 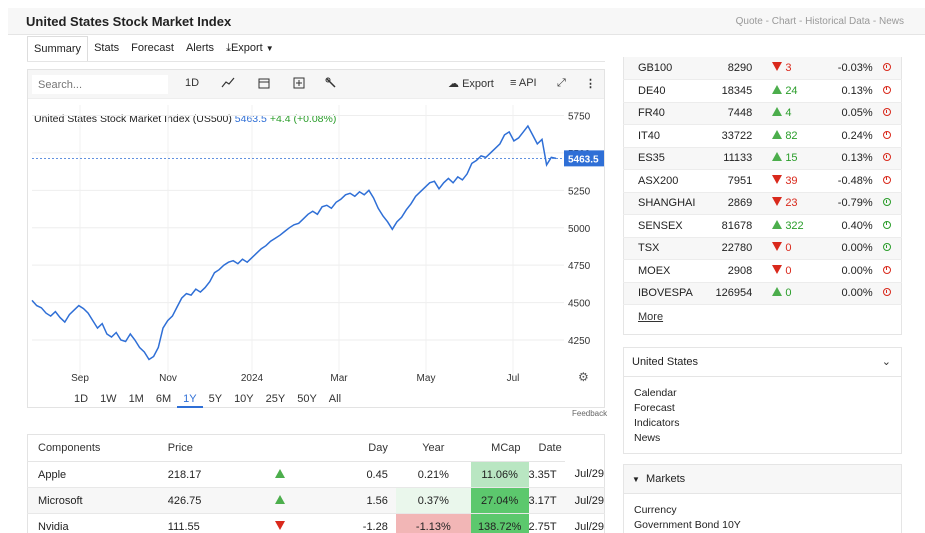 I want to click on market-row: SENSEX 81678 322 0.40%, so click(x=762, y=226).